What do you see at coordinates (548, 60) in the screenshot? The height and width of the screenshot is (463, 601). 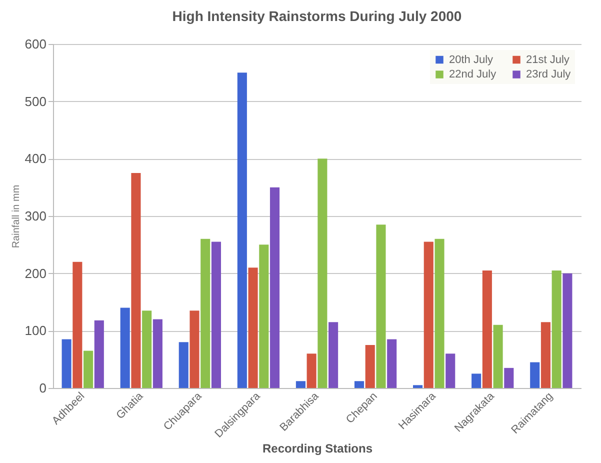 I see `legend-label: 21st July` at bounding box center [548, 60].